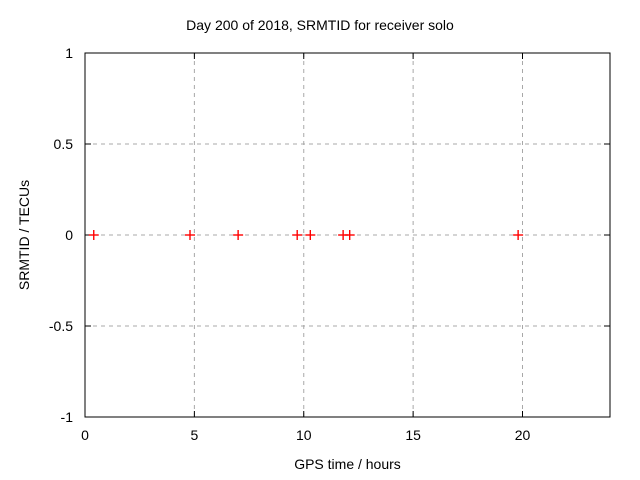 This screenshot has height=480, width=640. I want to click on x-tick-label: 5, so click(194, 435).